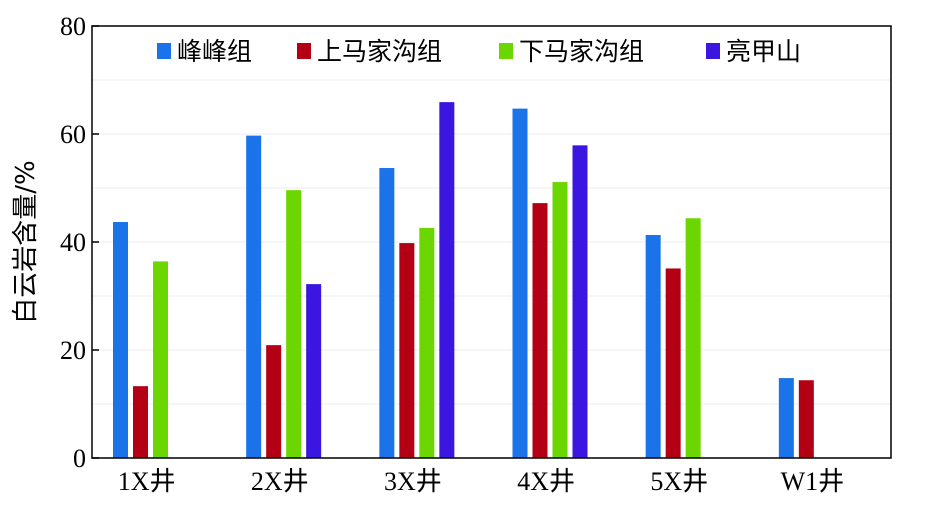 This screenshot has height=508, width=945. Describe the element at coordinates (73, 350) in the screenshot. I see `y-tick-label: 20` at that location.